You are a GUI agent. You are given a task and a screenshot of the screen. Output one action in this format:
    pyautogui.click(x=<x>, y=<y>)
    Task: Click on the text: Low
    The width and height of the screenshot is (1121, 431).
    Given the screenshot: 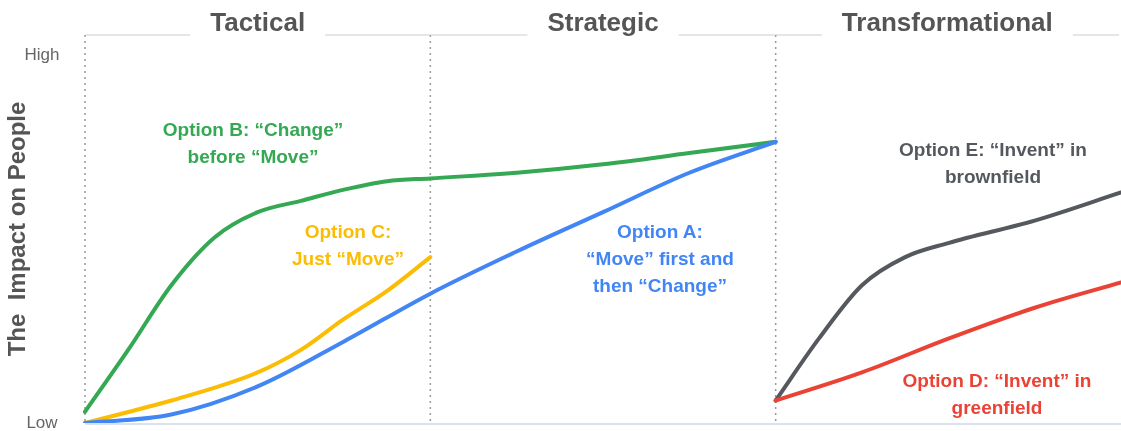 What is the action you would take?
    pyautogui.click(x=42, y=421)
    